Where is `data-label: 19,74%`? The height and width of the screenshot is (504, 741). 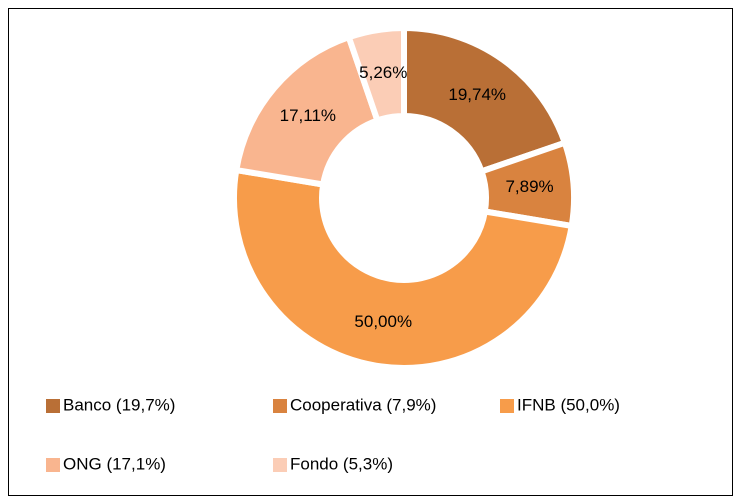
data-label: 19,74% is located at coordinates (477, 94).